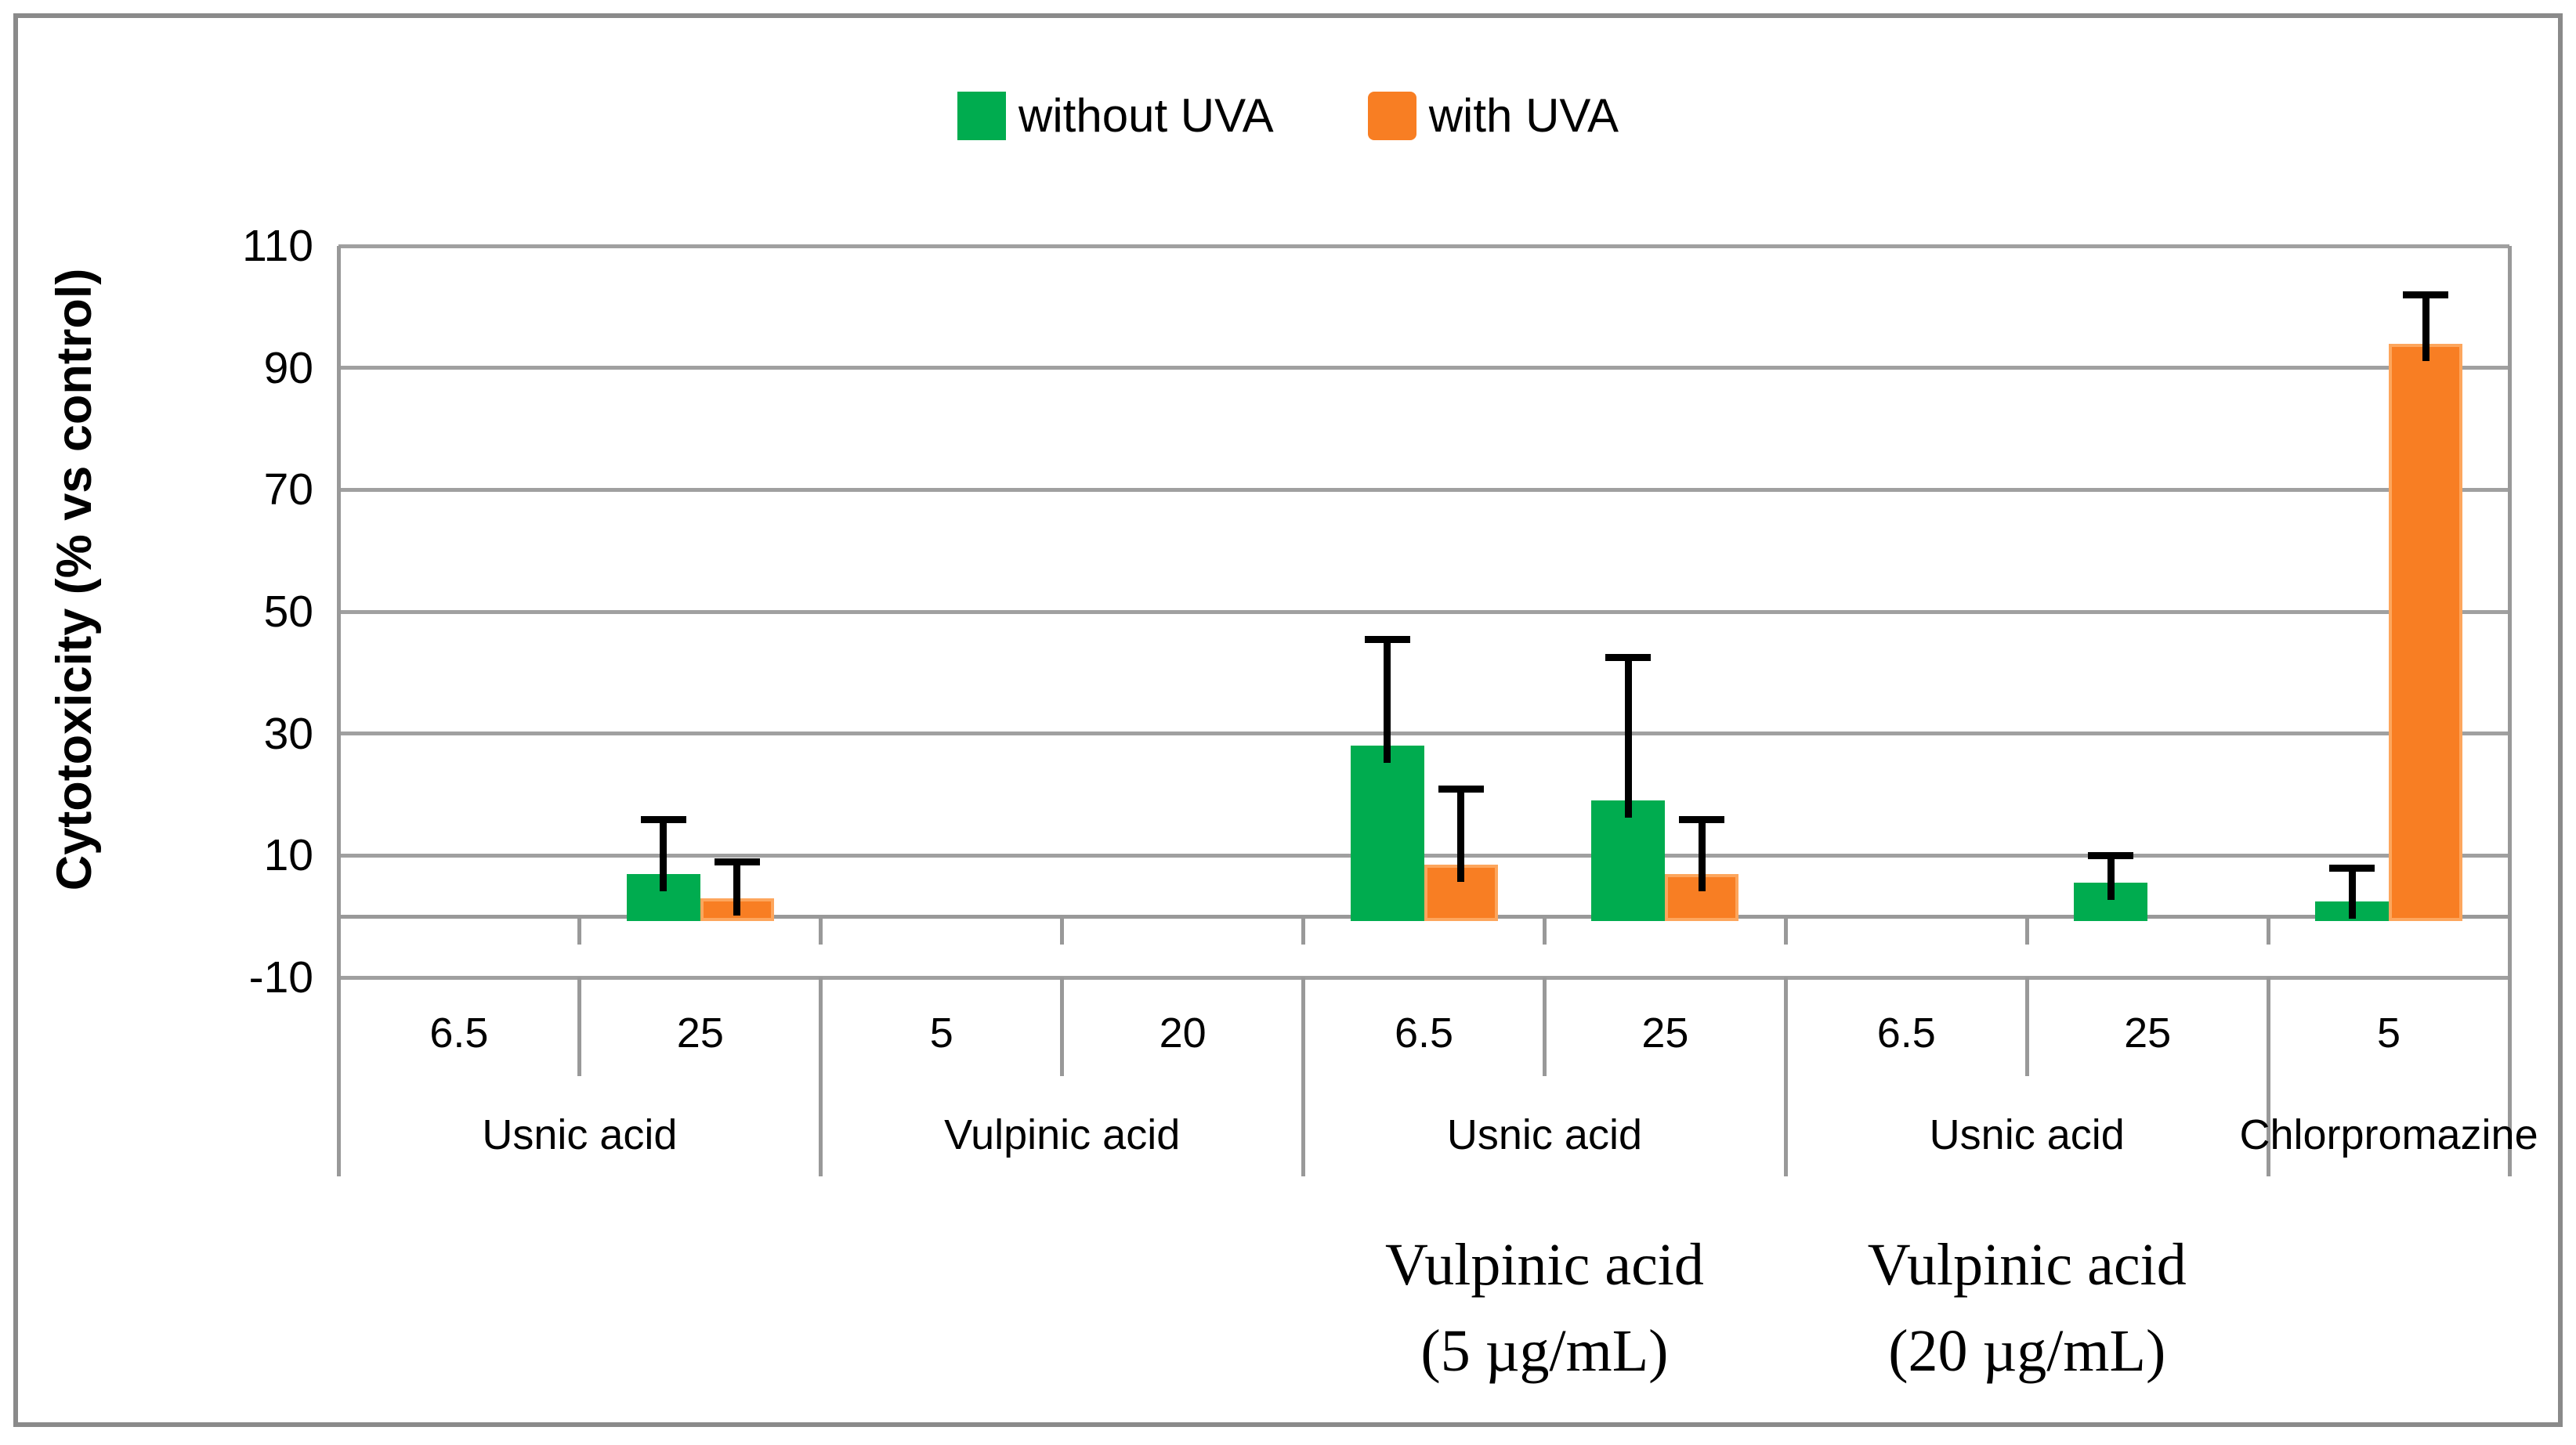 The height and width of the screenshot is (1445, 2576). What do you see at coordinates (2510, 711) in the screenshot?
I see `plot-right-border` at bounding box center [2510, 711].